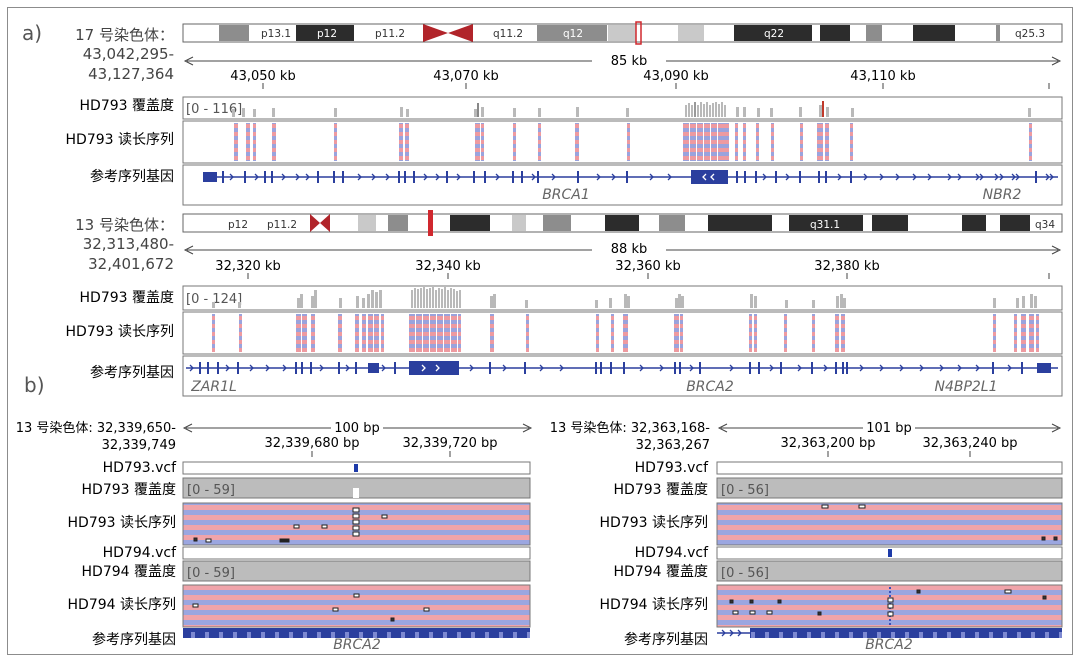  Describe the element at coordinates (622, 185) in the screenshot. I see `chr17-gene-track` at that location.